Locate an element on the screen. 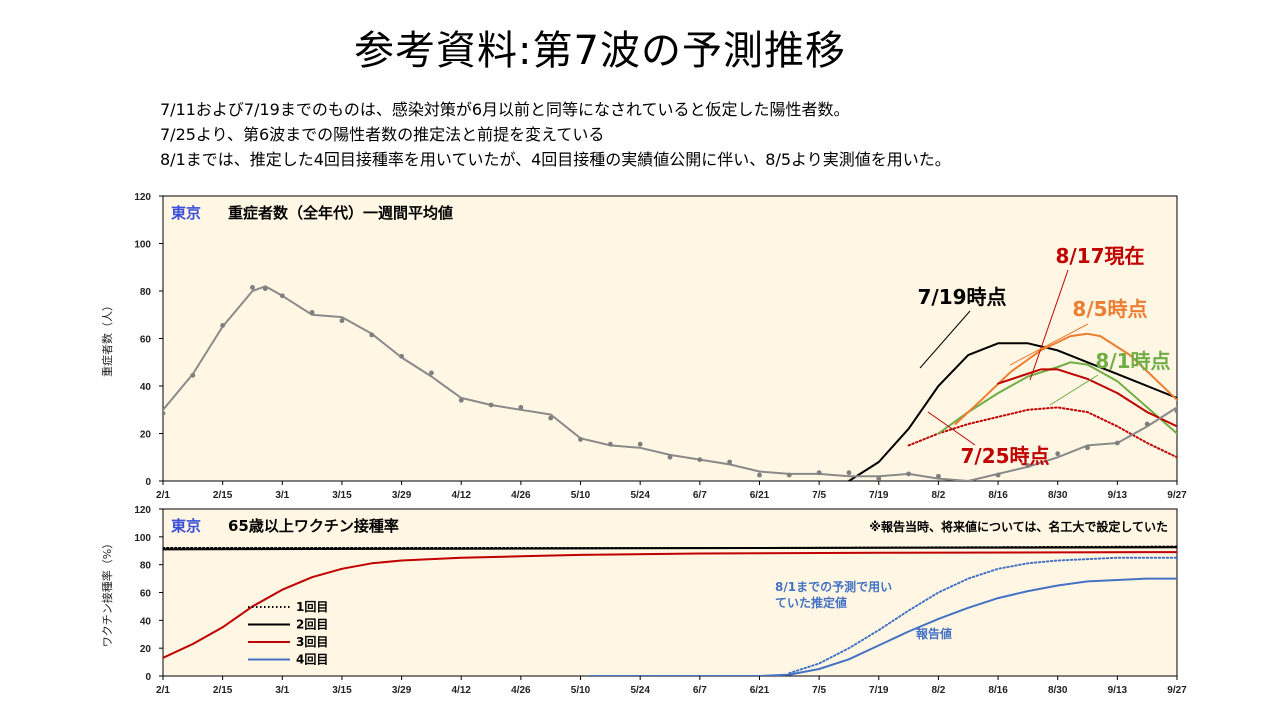 This screenshot has height=720, width=1280. x-tick-label: 2/1 is located at coordinates (163, 690).